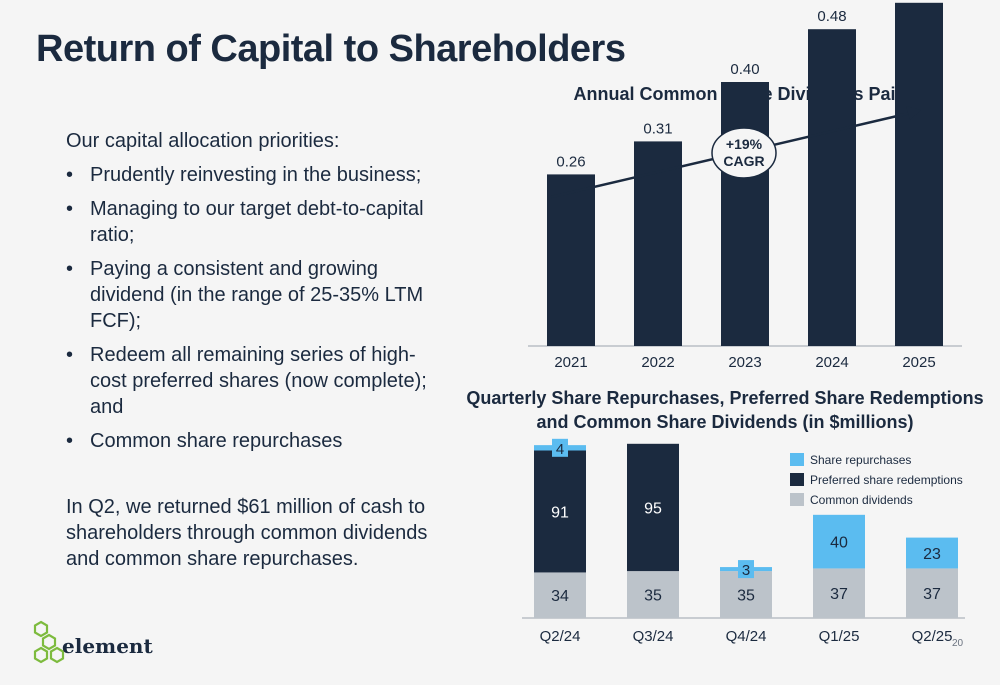 Image resolution: width=1000 pixels, height=685 pixels. Describe the element at coordinates (797, 499) in the screenshot. I see `legend-swatch-common-dividends` at that location.